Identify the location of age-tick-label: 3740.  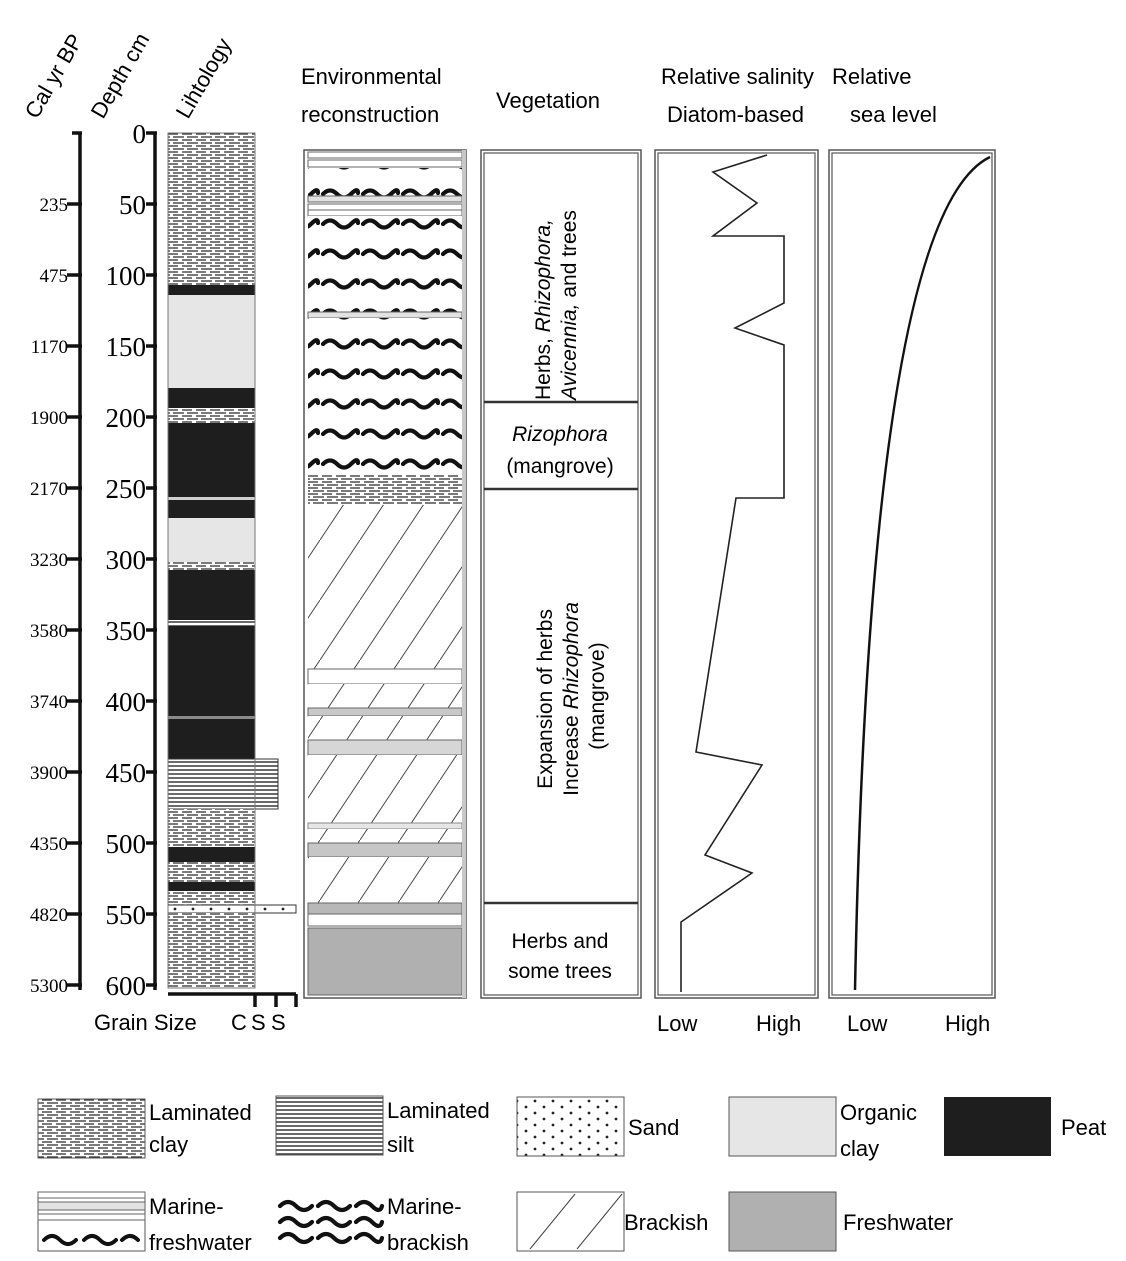
(49, 702).